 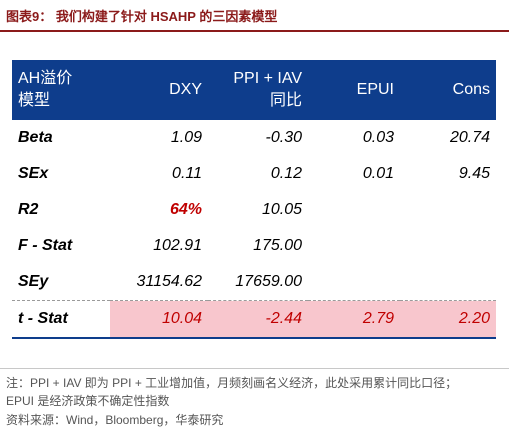 I want to click on cell-ppi: 0.12, so click(x=286, y=173).